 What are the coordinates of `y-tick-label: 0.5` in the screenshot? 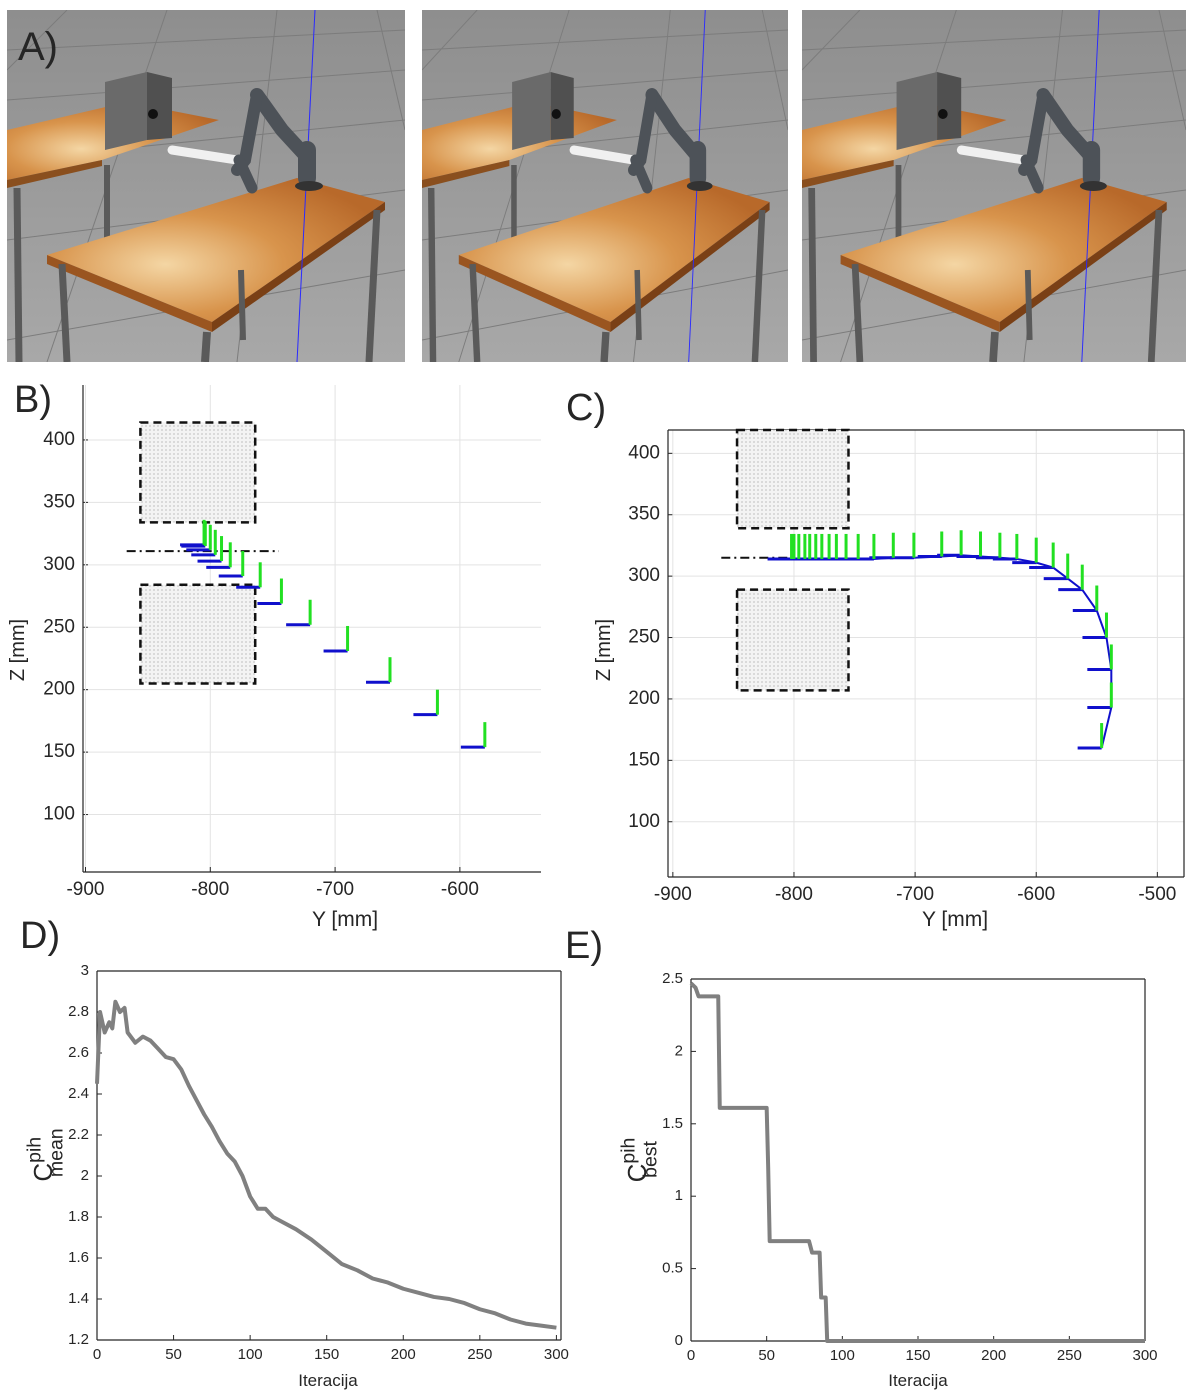 It's located at (672, 1268).